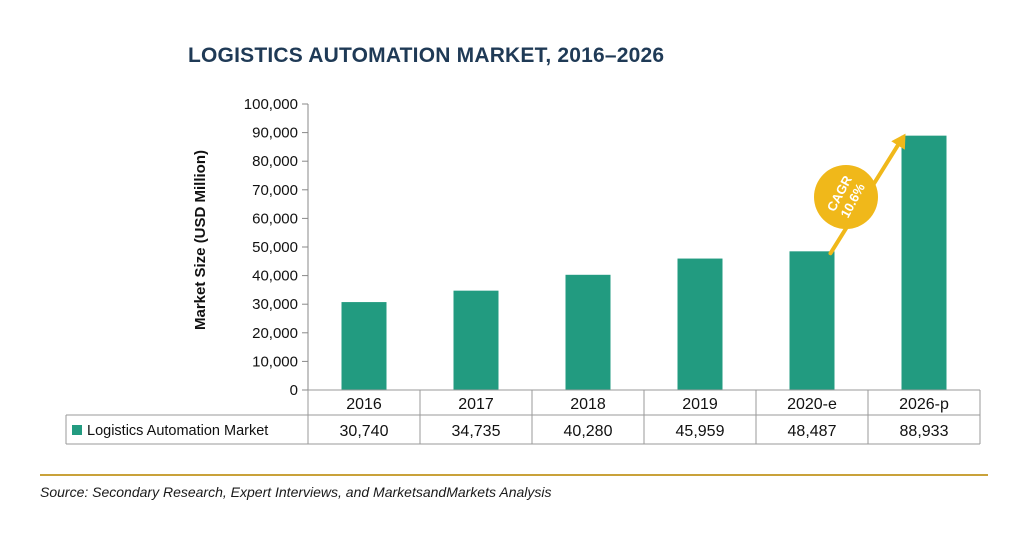 This screenshot has height=555, width=1024. I want to click on y-tick-label: 90,000, so click(275, 133).